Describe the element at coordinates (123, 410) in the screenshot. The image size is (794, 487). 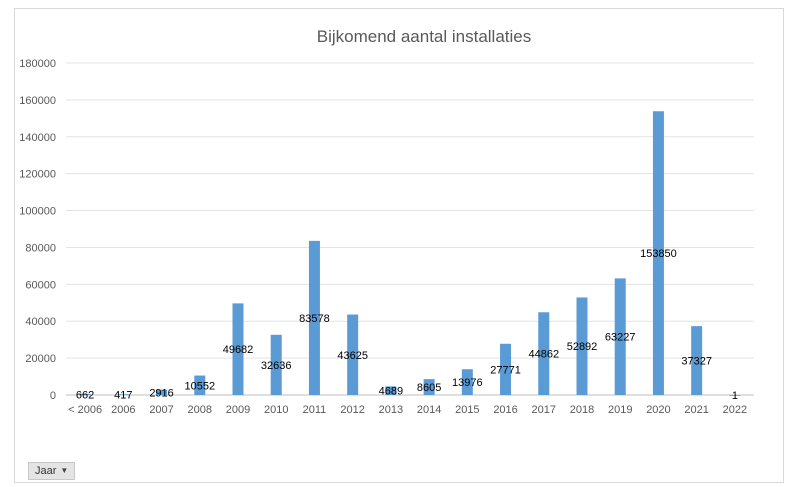
I see `x-tick-label: 2006` at that location.